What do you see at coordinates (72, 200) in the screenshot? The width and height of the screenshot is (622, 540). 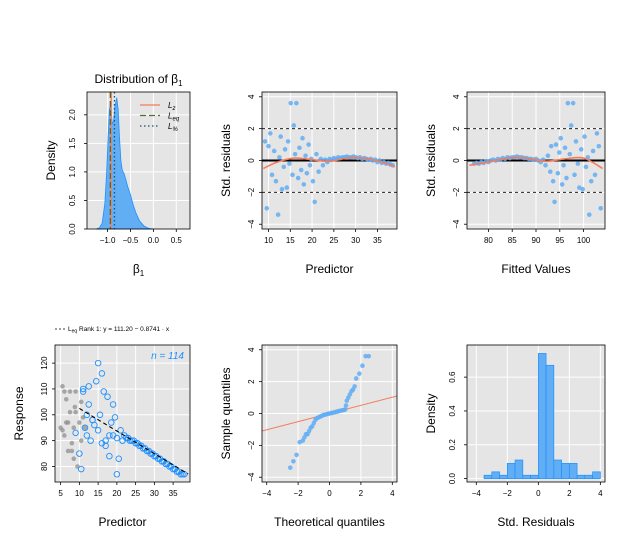 I see `y-tick-label: 0.5` at bounding box center [72, 200].